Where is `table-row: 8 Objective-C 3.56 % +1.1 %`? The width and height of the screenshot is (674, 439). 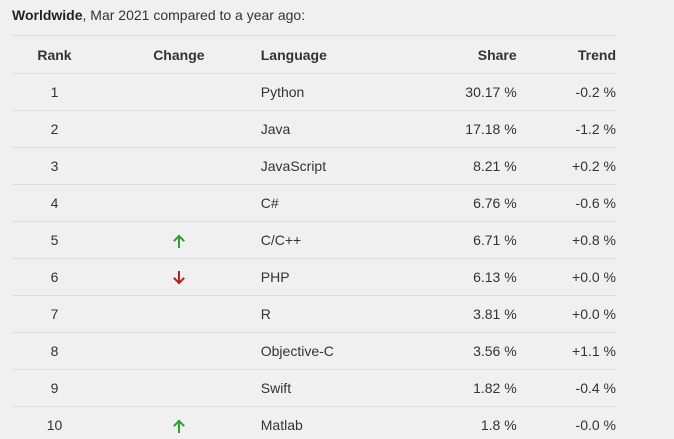 table-row: 8 Objective-C 3.56 % +1.1 % is located at coordinates (314, 351).